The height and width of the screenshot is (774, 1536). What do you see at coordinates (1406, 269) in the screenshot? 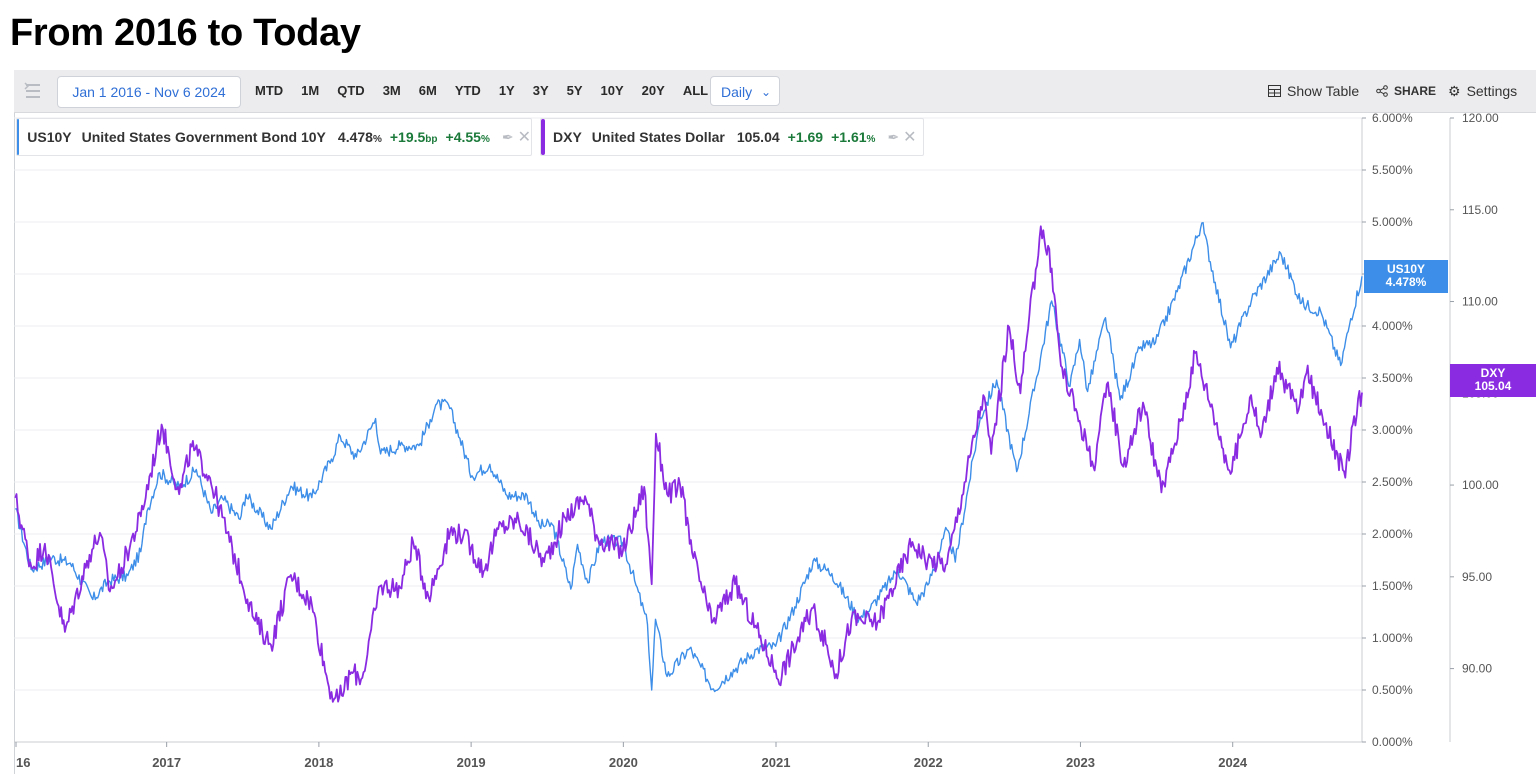
I see `badge-label: US10Y` at bounding box center [1406, 269].